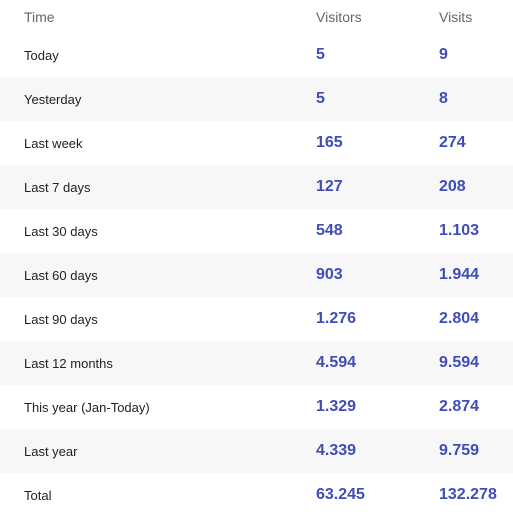  I want to click on visitors-cell: 1.329, so click(336, 406).